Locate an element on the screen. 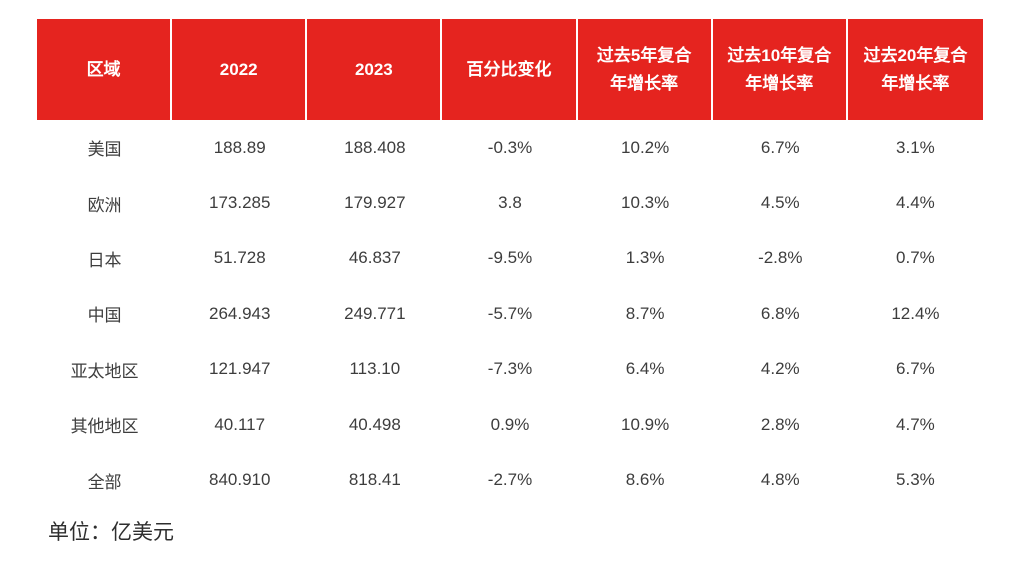 The height and width of the screenshot is (562, 1010). table-cell: -2.8% is located at coordinates (780, 258).